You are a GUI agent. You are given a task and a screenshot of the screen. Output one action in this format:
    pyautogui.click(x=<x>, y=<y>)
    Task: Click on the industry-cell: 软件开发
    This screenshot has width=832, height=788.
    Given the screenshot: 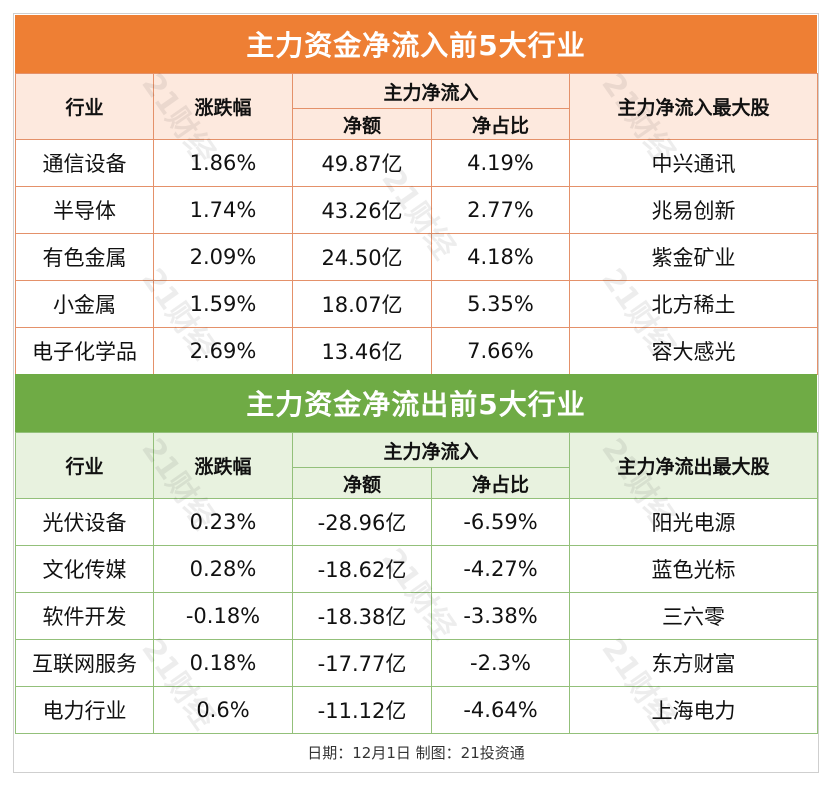 What is the action you would take?
    pyautogui.click(x=84, y=616)
    